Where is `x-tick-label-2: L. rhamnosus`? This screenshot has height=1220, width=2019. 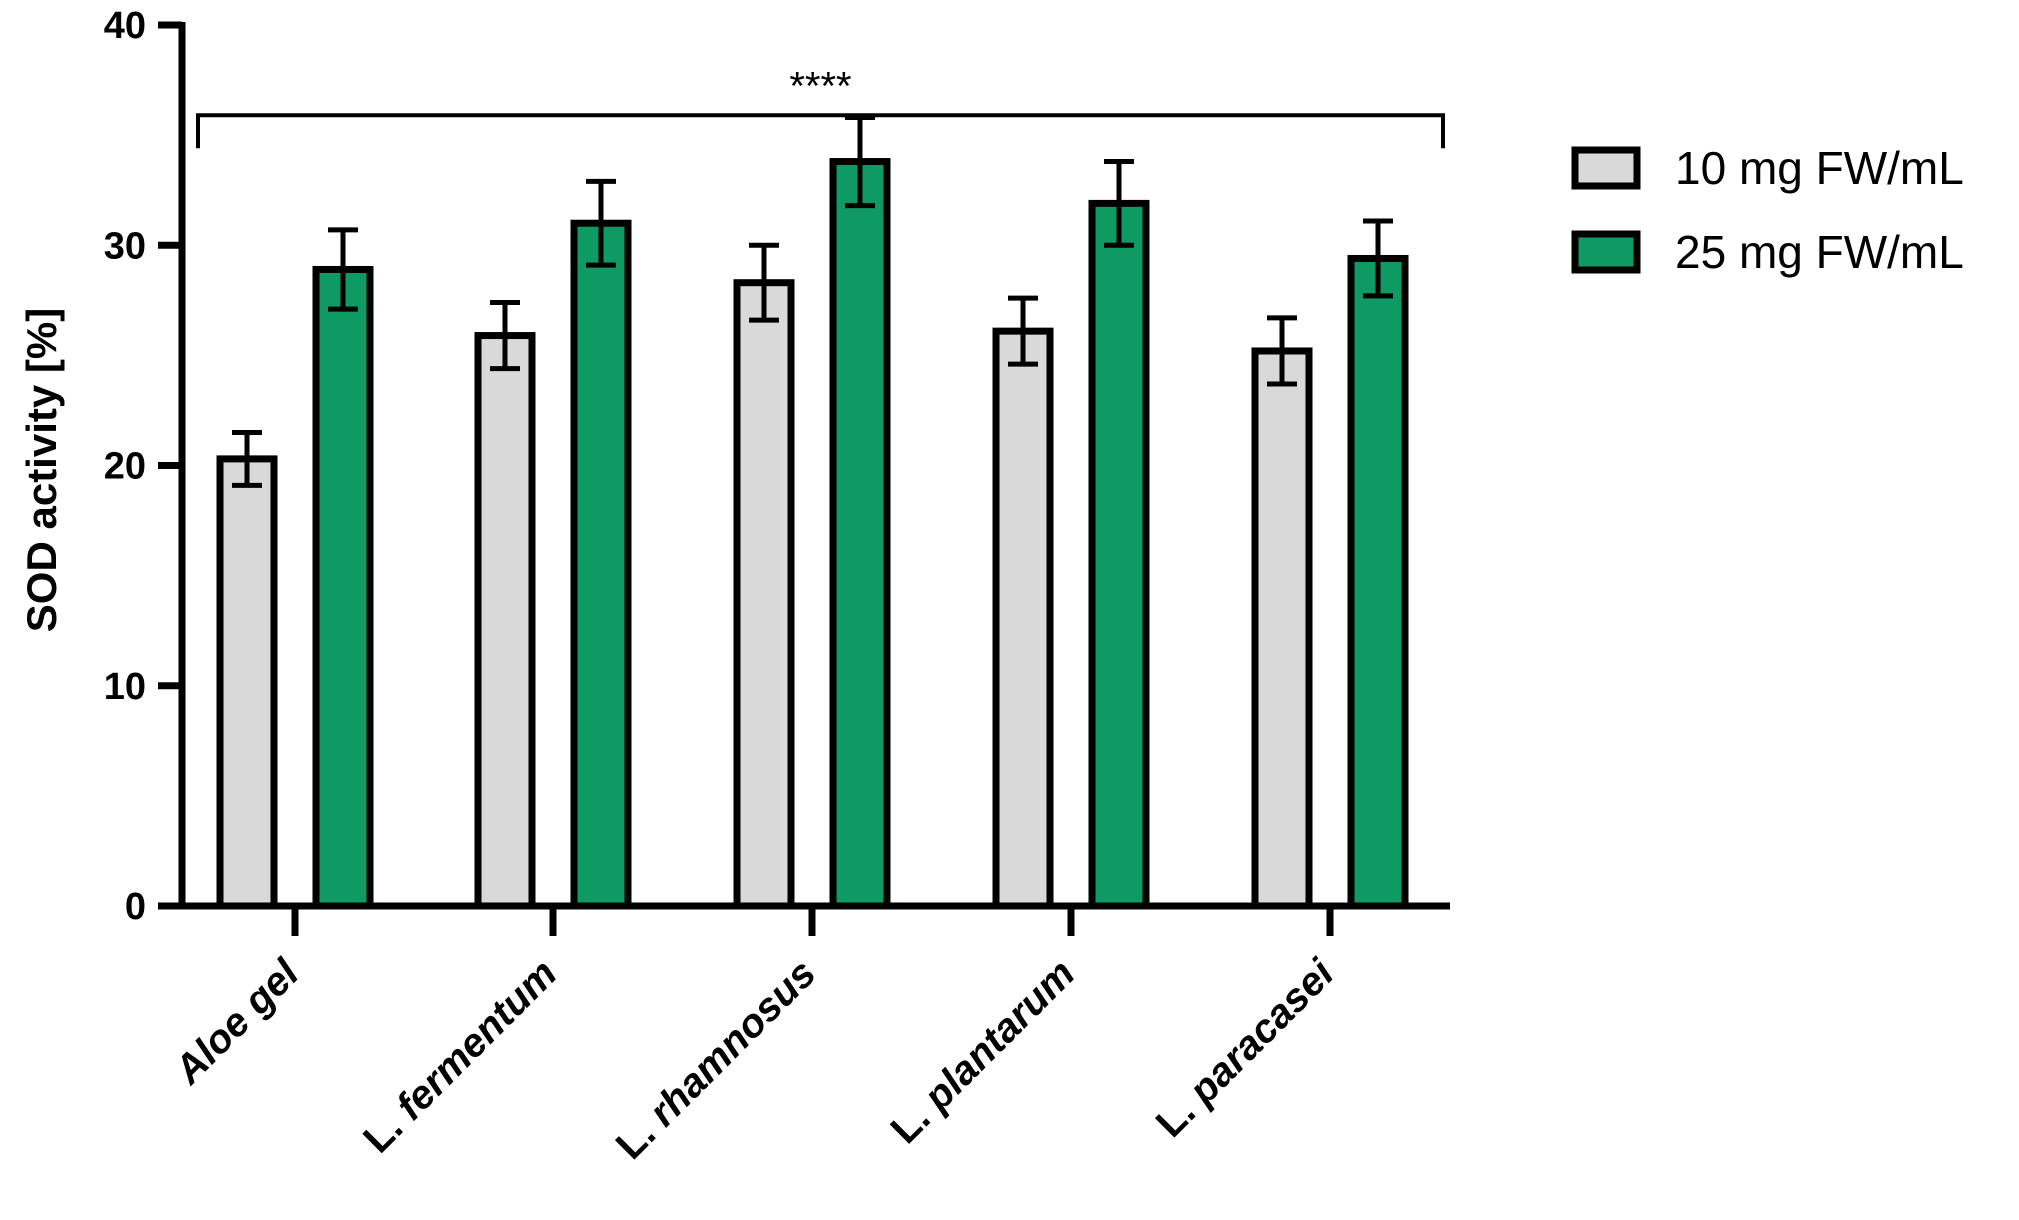 x-tick-label-2: L. rhamnosus is located at coordinates (716, 1059).